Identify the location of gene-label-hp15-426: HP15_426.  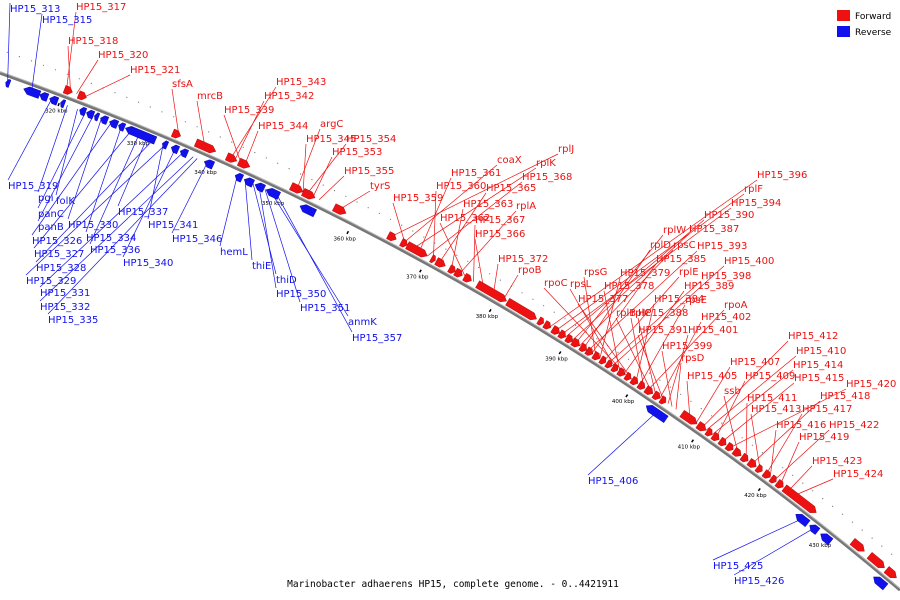
(759, 581).